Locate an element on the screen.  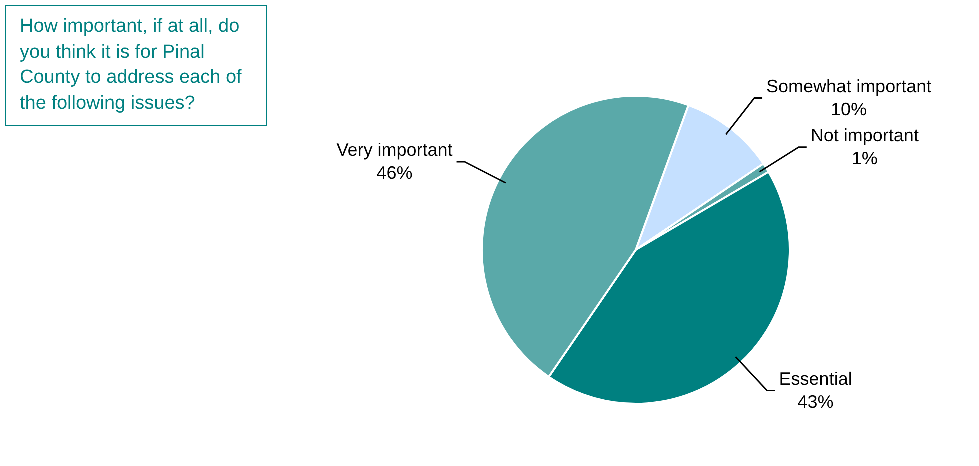
data-label: 10% is located at coordinates (849, 109).